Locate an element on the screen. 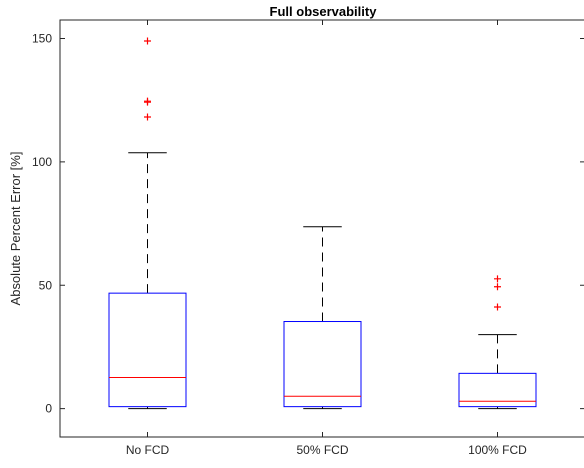 Image resolution: width=584 pixels, height=468 pixels. x-tick-label: 50% FCD is located at coordinates (322, 450).